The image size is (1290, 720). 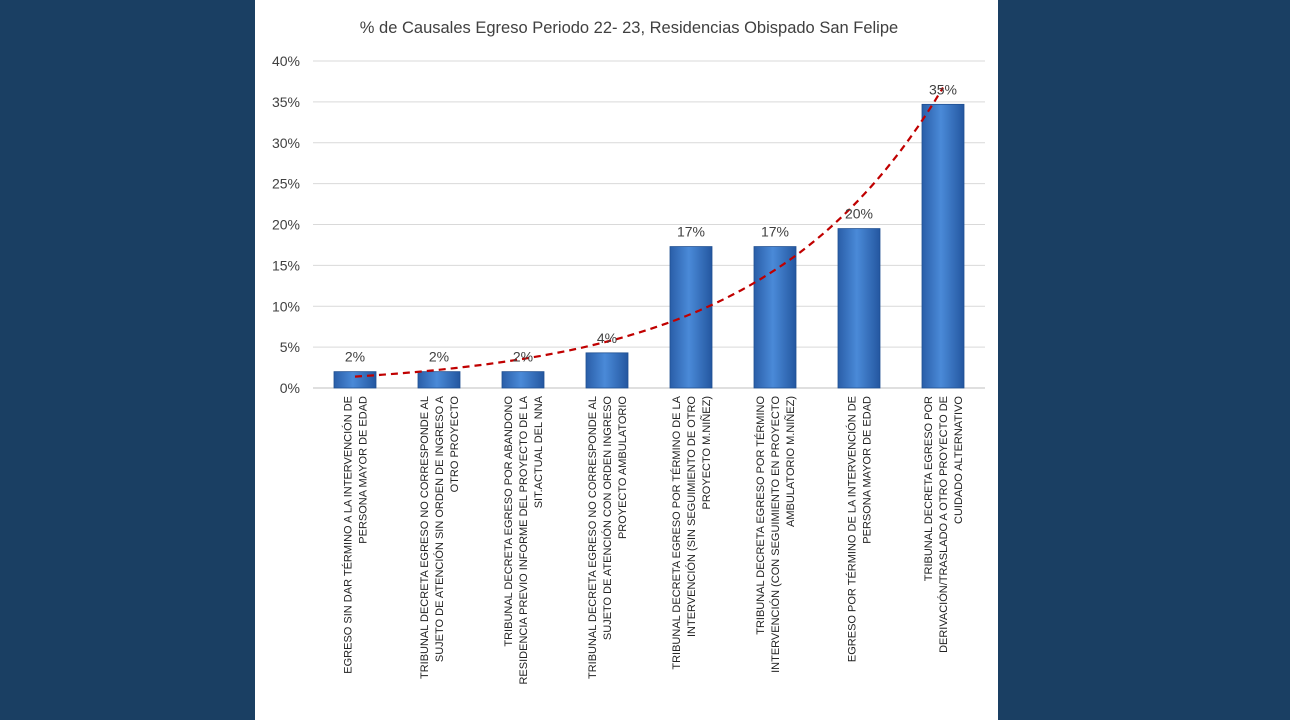 I want to click on data-label: 20%, so click(x=859, y=214).